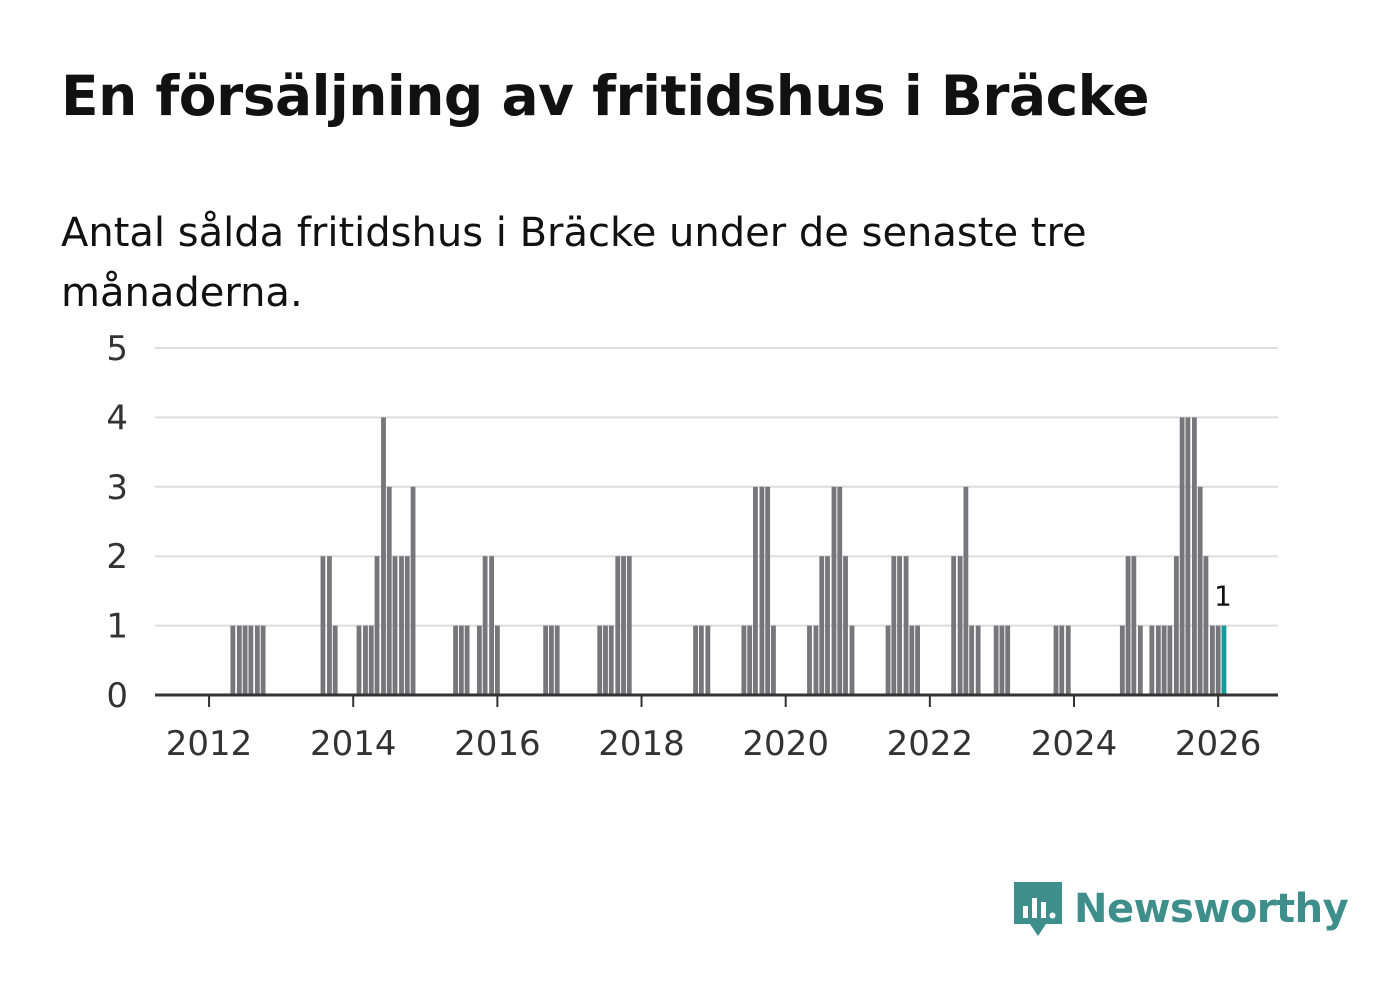 The image size is (1382, 999). I want to click on newsworthy-logo-icon, so click(1038, 909).